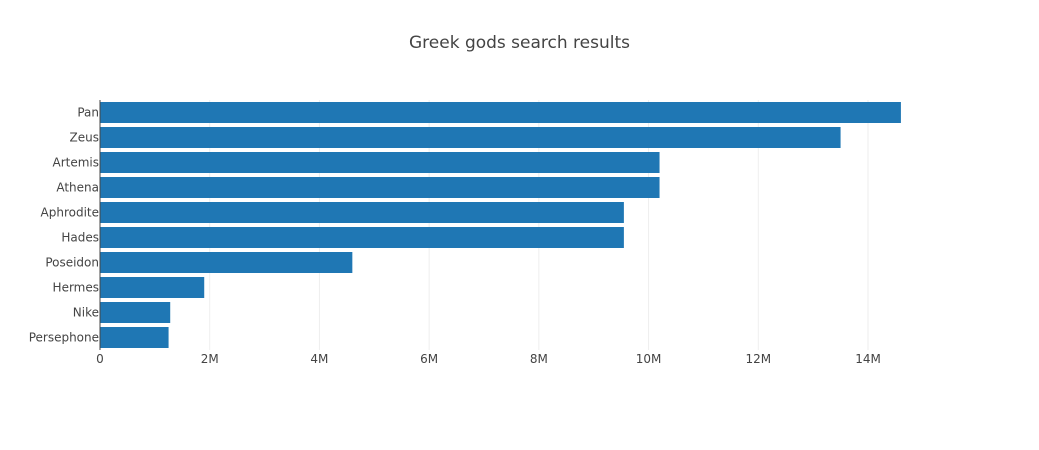 The width and height of the screenshot is (1039, 450). What do you see at coordinates (80, 238) in the screenshot?
I see `y-tick-label-hades: Hades` at bounding box center [80, 238].